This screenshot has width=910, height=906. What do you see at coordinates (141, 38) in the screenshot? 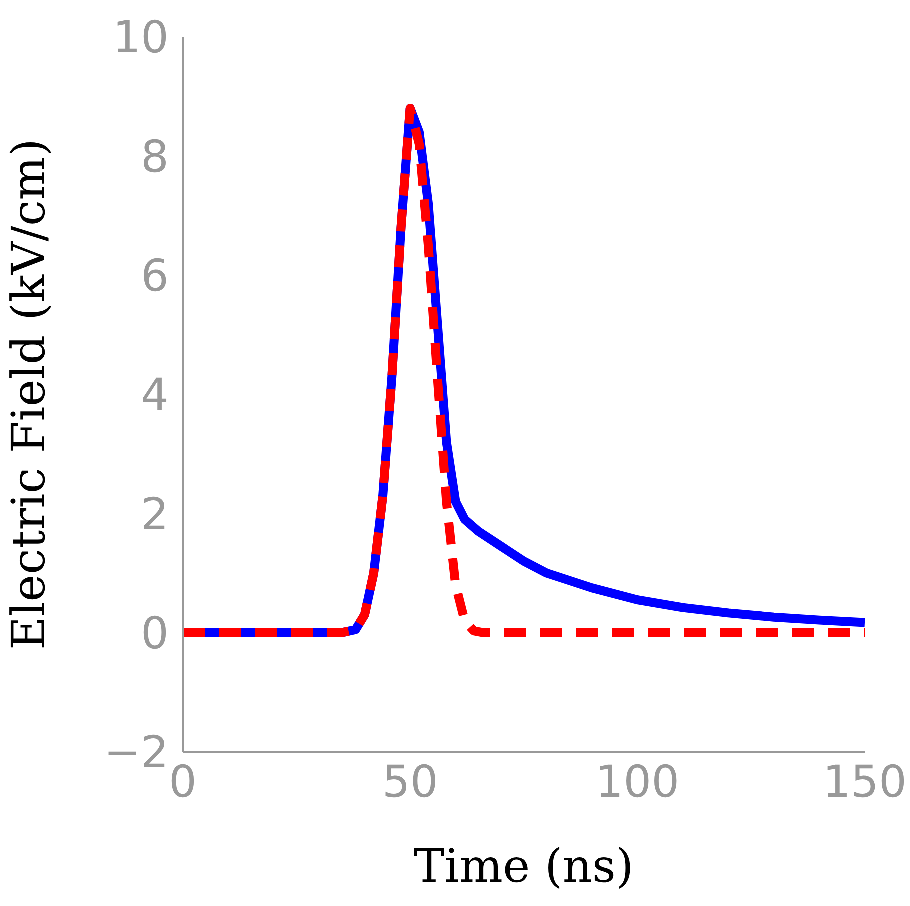
I see `y-tick-label: 10` at bounding box center [141, 38].